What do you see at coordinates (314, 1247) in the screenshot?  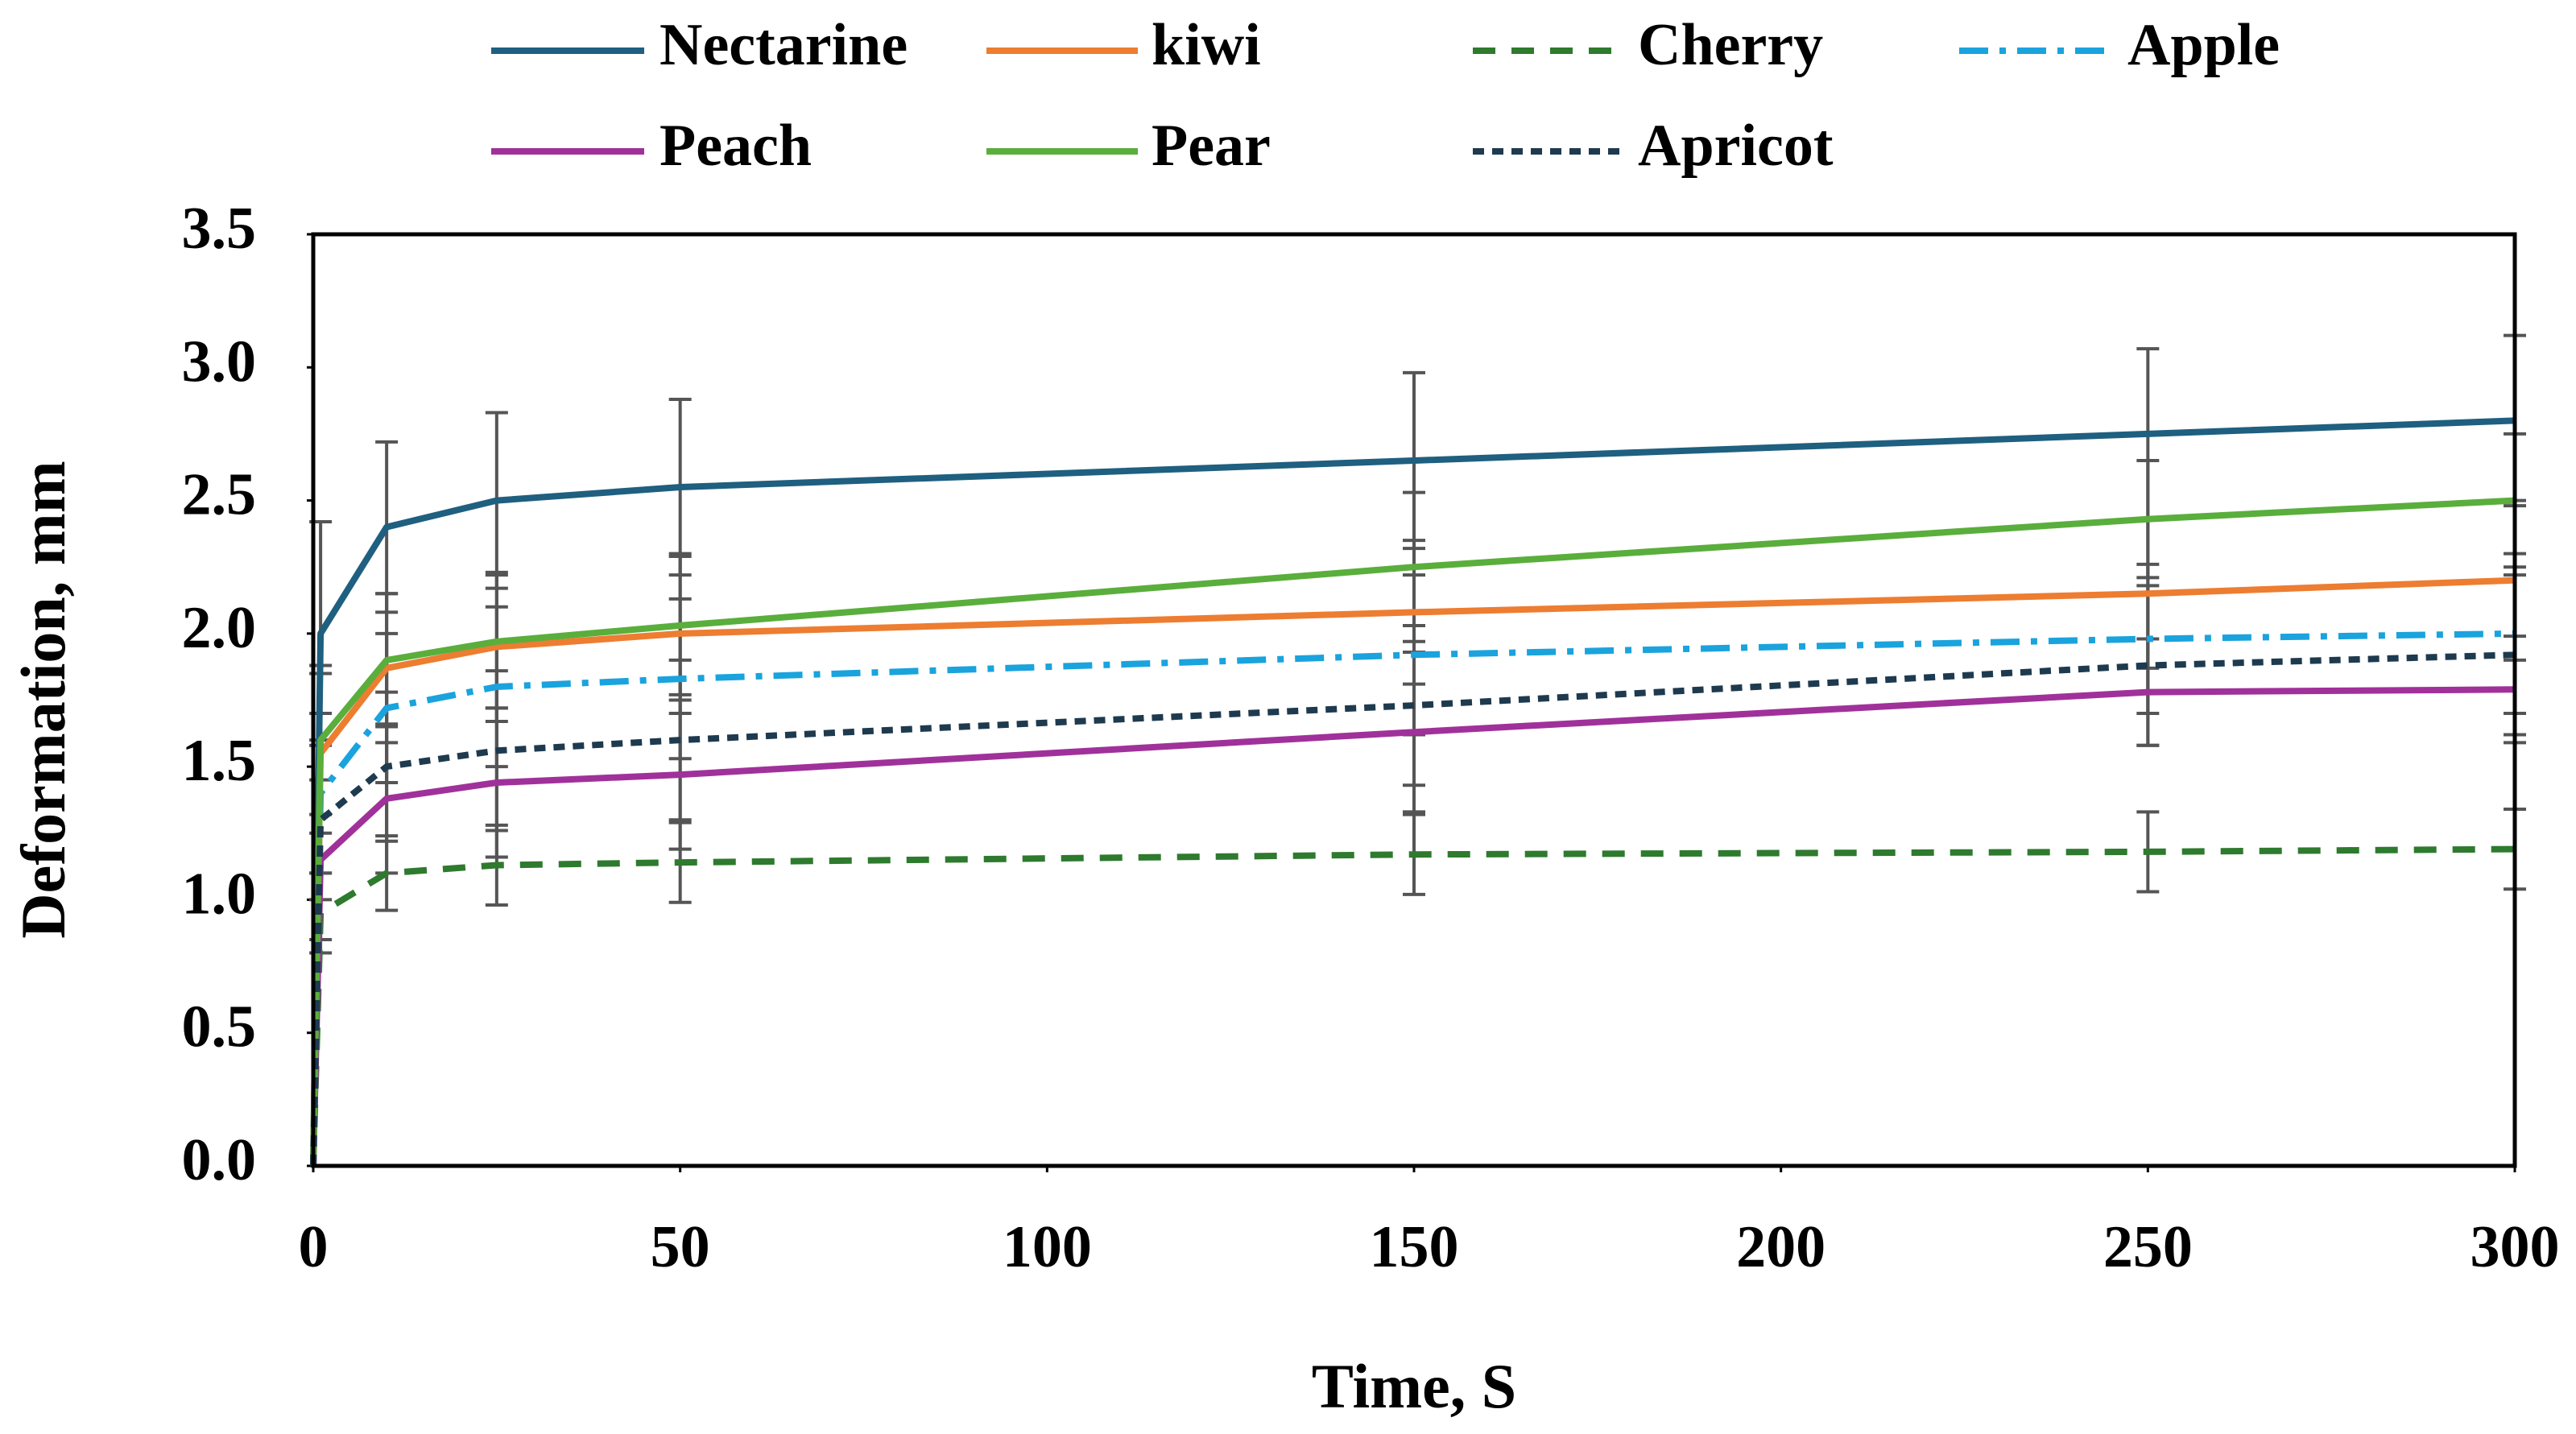 I see `x-tick-label: 0` at bounding box center [314, 1247].